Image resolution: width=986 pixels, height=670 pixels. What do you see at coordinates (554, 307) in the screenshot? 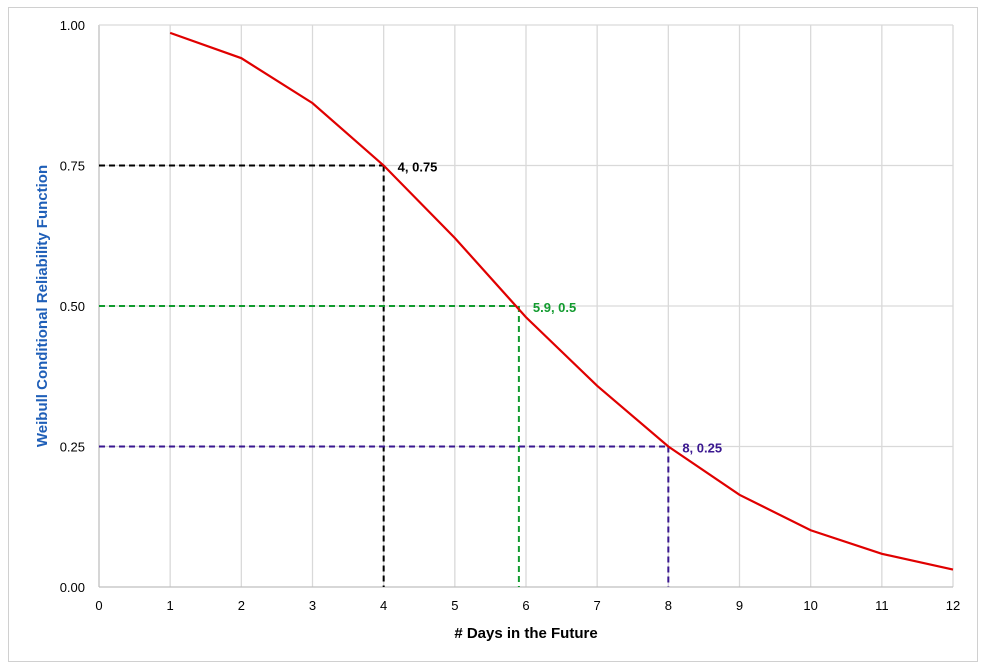
I see `annotation-label: 5.9, 0.5` at bounding box center [554, 307].